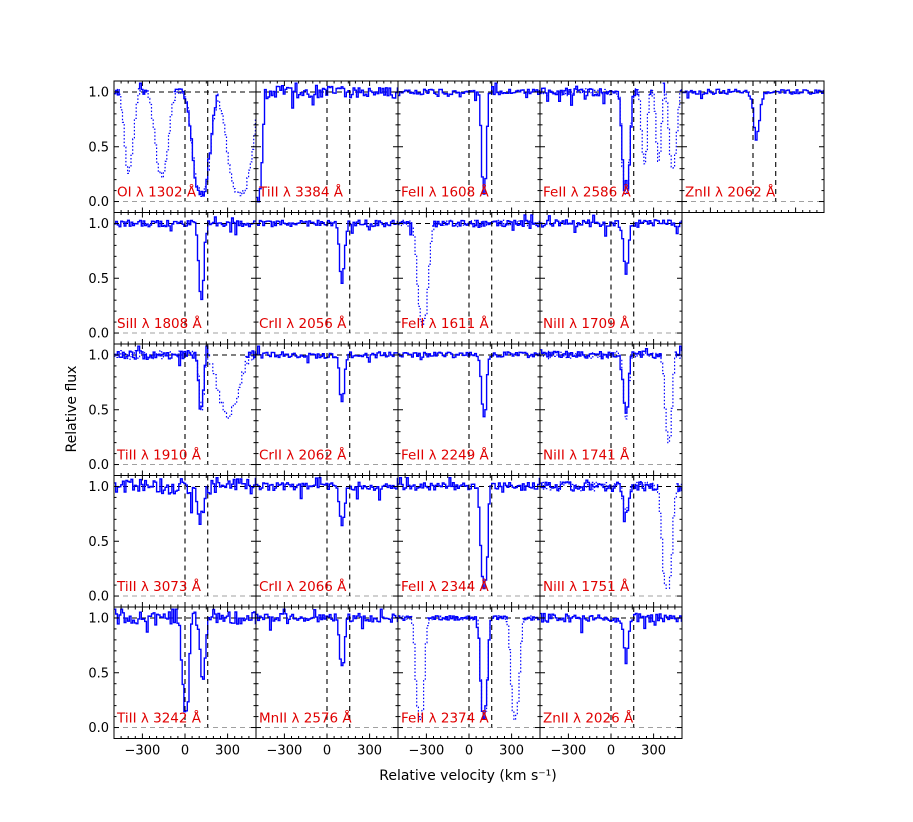  What do you see at coordinates (587, 192) in the screenshot?
I see `ion-label: FeII λ 2586 Å` at bounding box center [587, 192].